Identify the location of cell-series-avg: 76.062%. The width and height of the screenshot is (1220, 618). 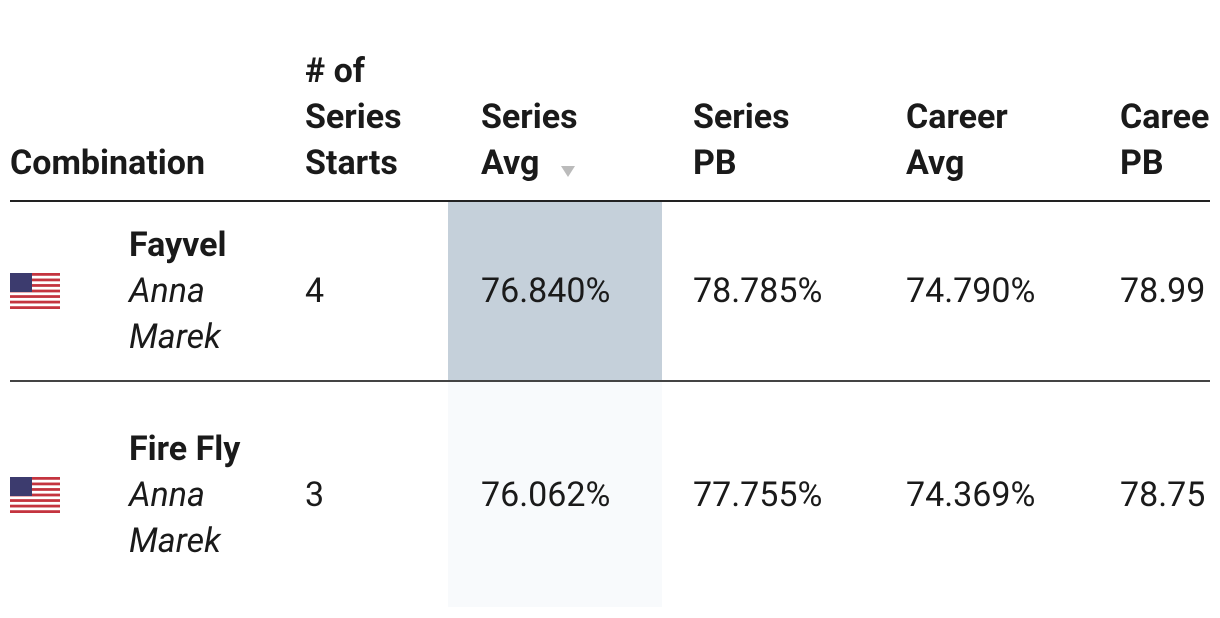
(546, 494).